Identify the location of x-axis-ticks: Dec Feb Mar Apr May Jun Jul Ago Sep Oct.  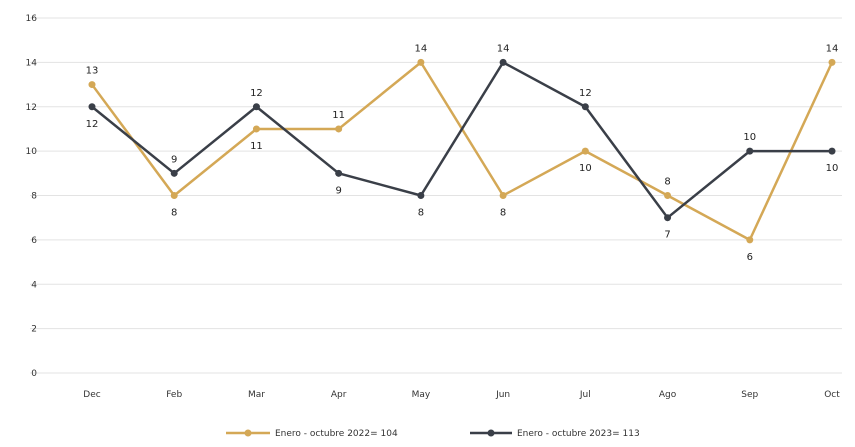
(461, 395).